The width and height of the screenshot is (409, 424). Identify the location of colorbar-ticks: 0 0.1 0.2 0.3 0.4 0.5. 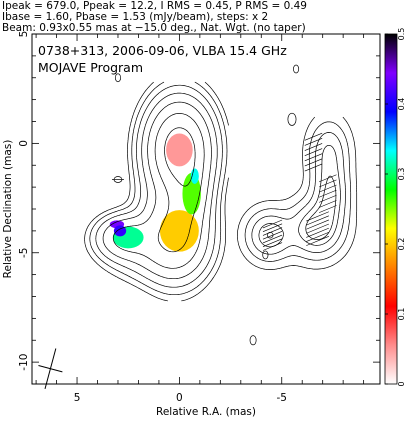
(395, 207).